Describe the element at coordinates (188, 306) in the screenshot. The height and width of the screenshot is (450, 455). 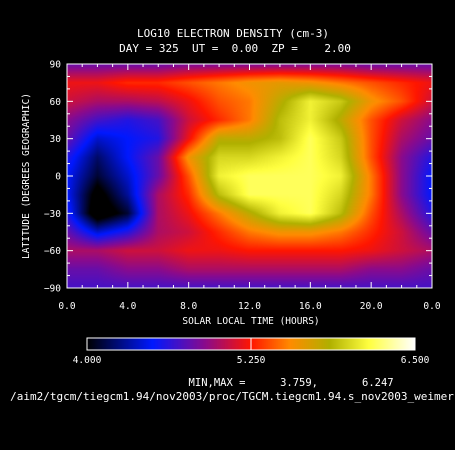
I see `x-tick-label: 8.0` at that location.